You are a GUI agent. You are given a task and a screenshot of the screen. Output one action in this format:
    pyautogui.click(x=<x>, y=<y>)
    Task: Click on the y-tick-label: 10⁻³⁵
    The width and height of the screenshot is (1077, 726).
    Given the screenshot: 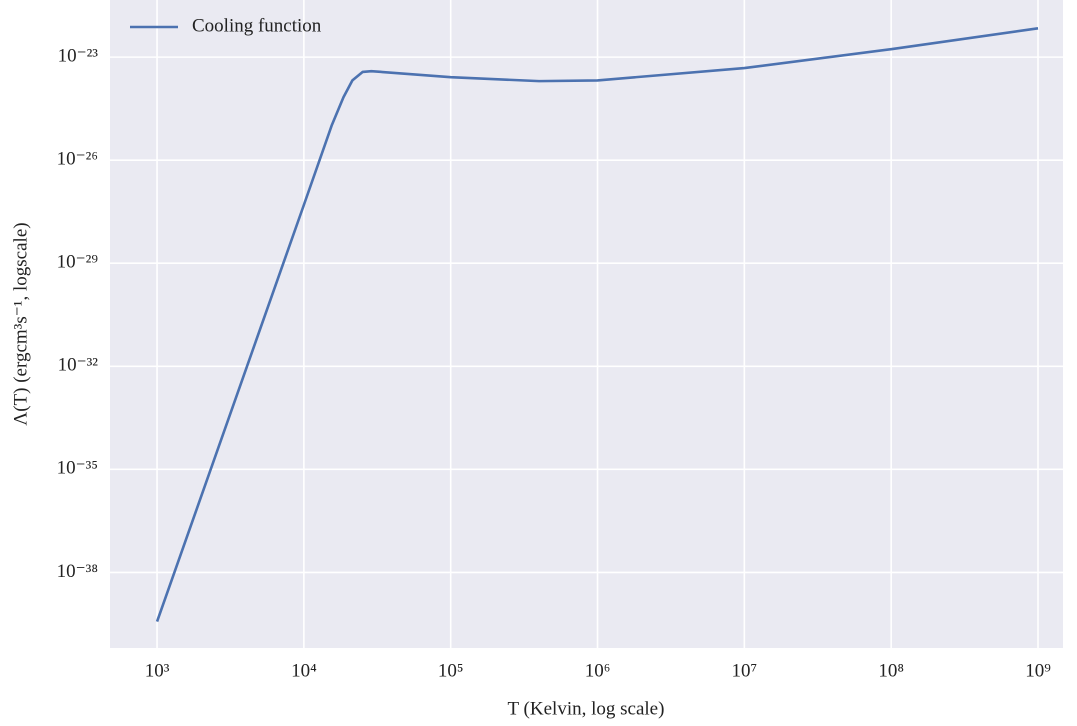 What is the action you would take?
    pyautogui.click(x=77, y=468)
    